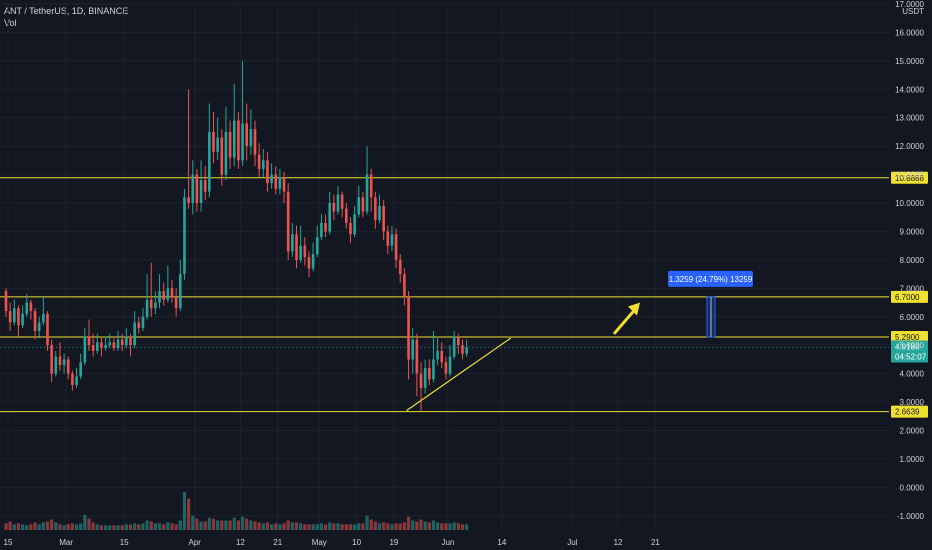  I want to click on level-price-tag: 6.7000, so click(909, 296).